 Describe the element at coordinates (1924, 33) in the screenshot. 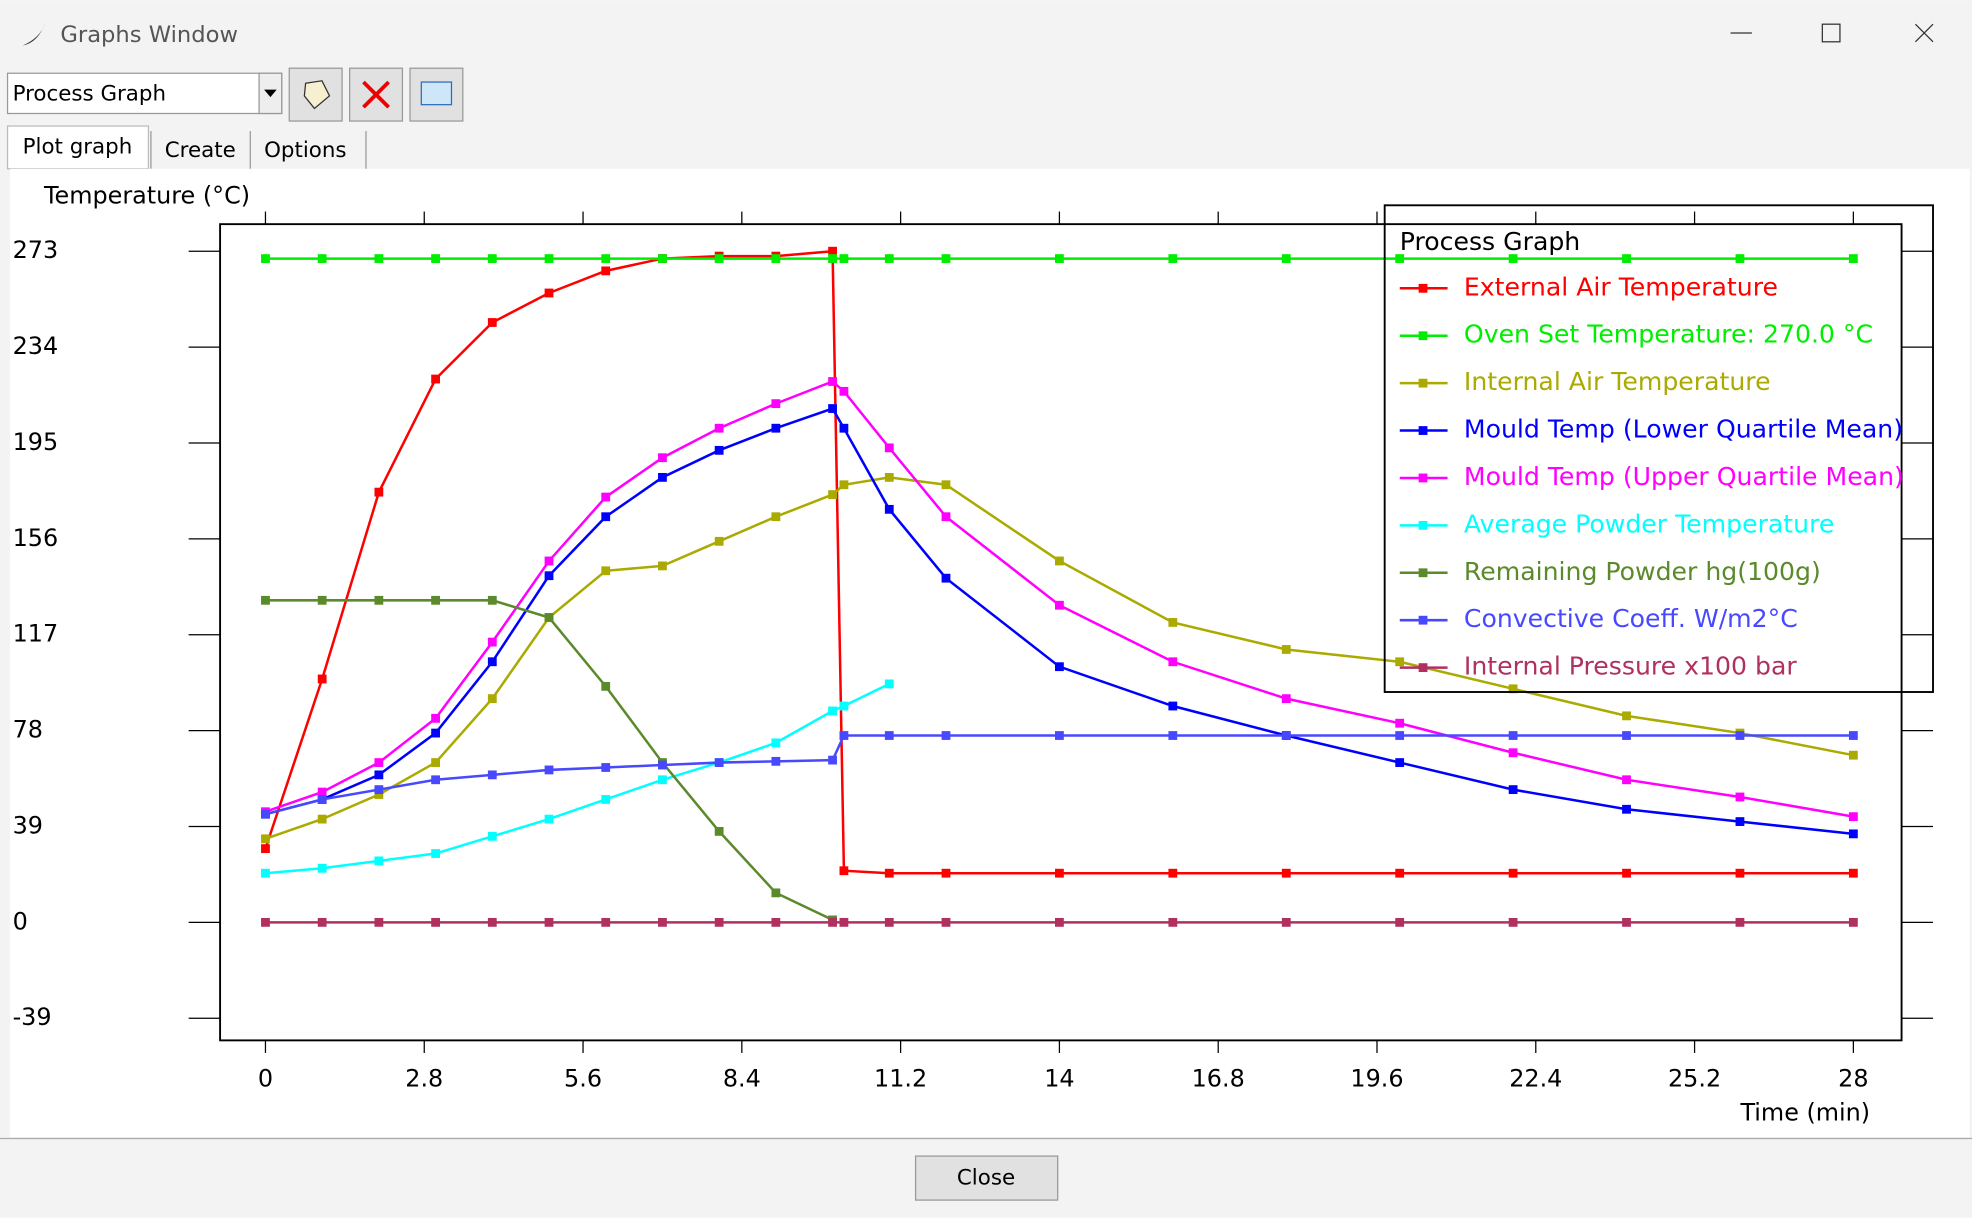

I see `close-window-button` at that location.